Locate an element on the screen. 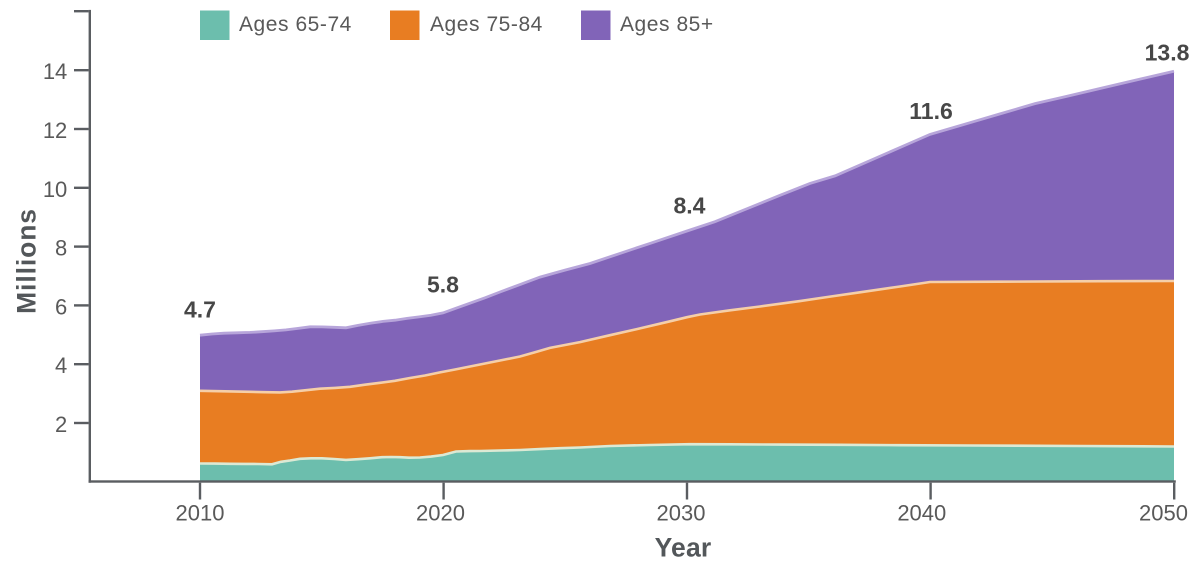 The image size is (1200, 575). svg-text: 14 is located at coordinates (55, 71).